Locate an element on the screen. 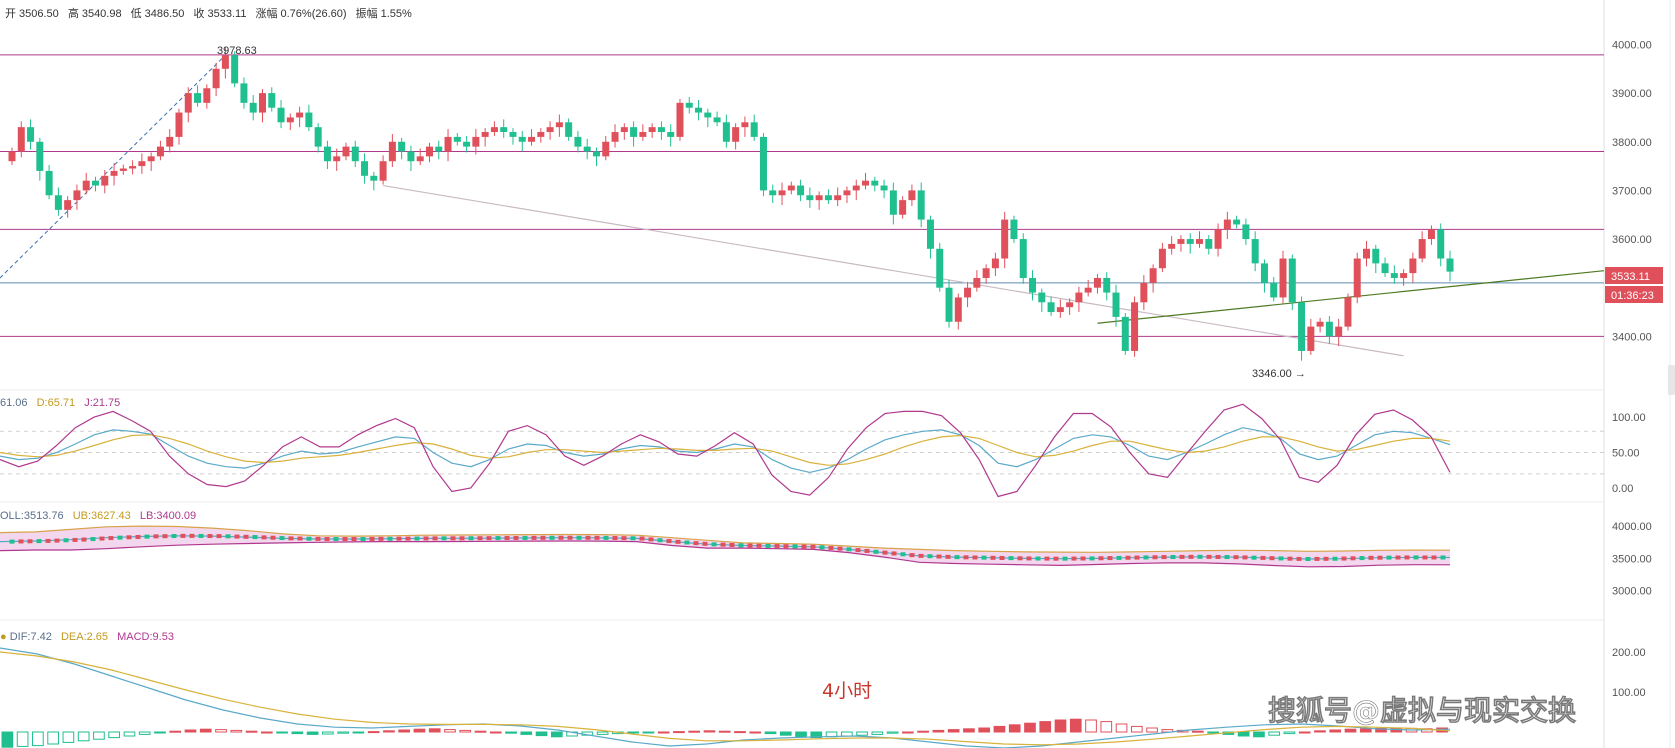  countdown-tag is located at coordinates (1634, 294).